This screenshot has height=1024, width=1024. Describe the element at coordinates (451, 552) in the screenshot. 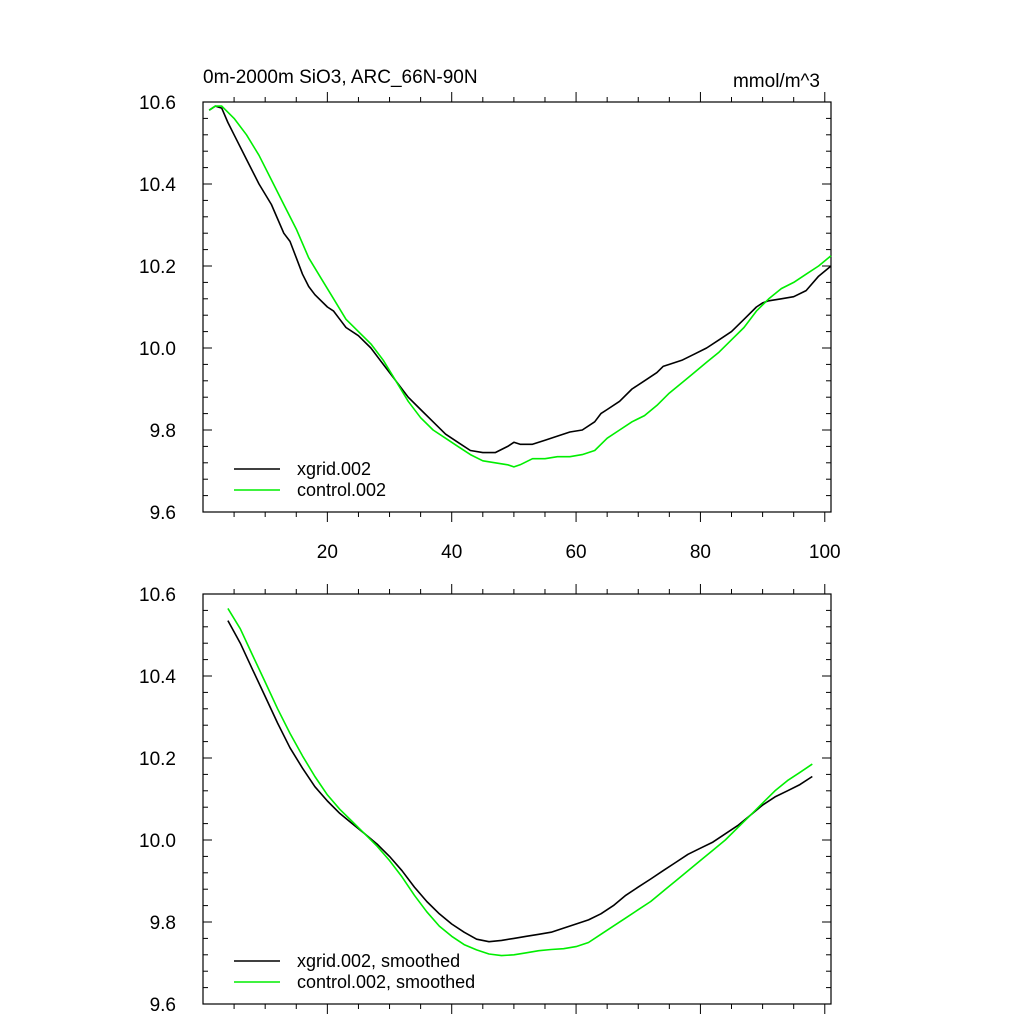

I see `x-tick-label: 40` at that location.